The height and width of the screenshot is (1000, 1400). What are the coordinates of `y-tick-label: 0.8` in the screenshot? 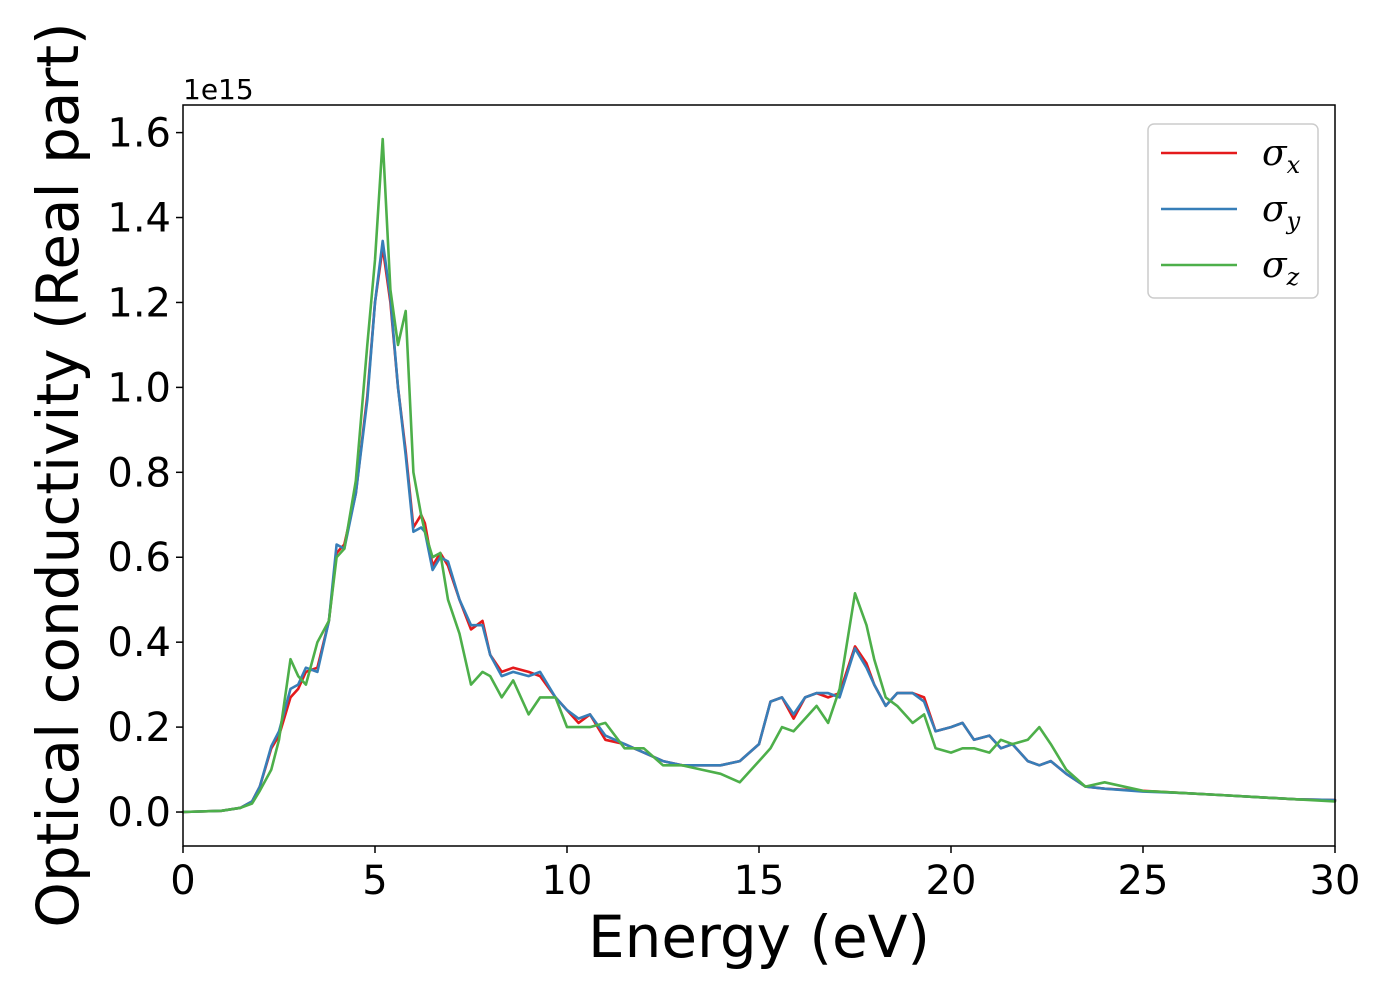 It's located at (139, 473).